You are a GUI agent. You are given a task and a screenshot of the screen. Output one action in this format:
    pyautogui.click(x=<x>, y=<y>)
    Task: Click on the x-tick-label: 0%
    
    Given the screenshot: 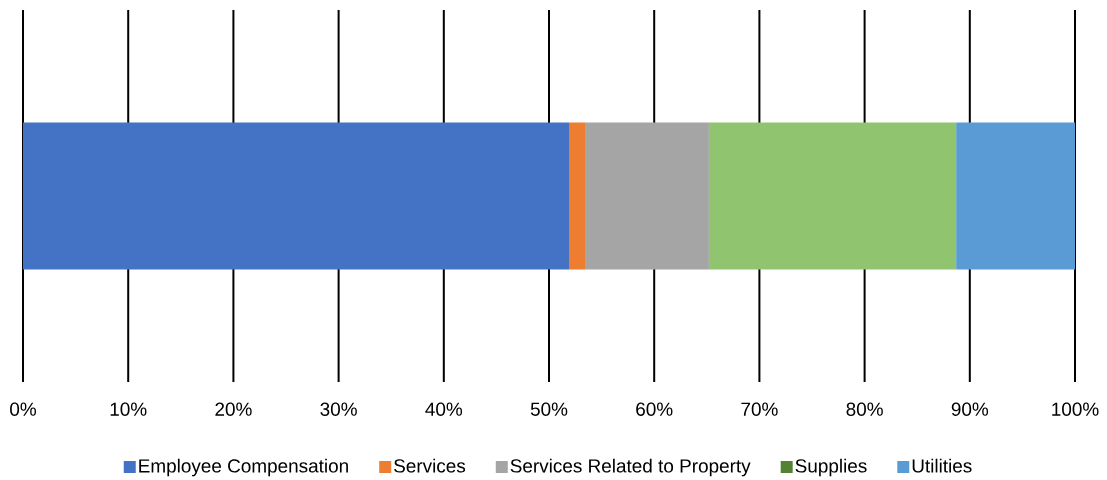 What is the action you would take?
    pyautogui.click(x=23, y=409)
    